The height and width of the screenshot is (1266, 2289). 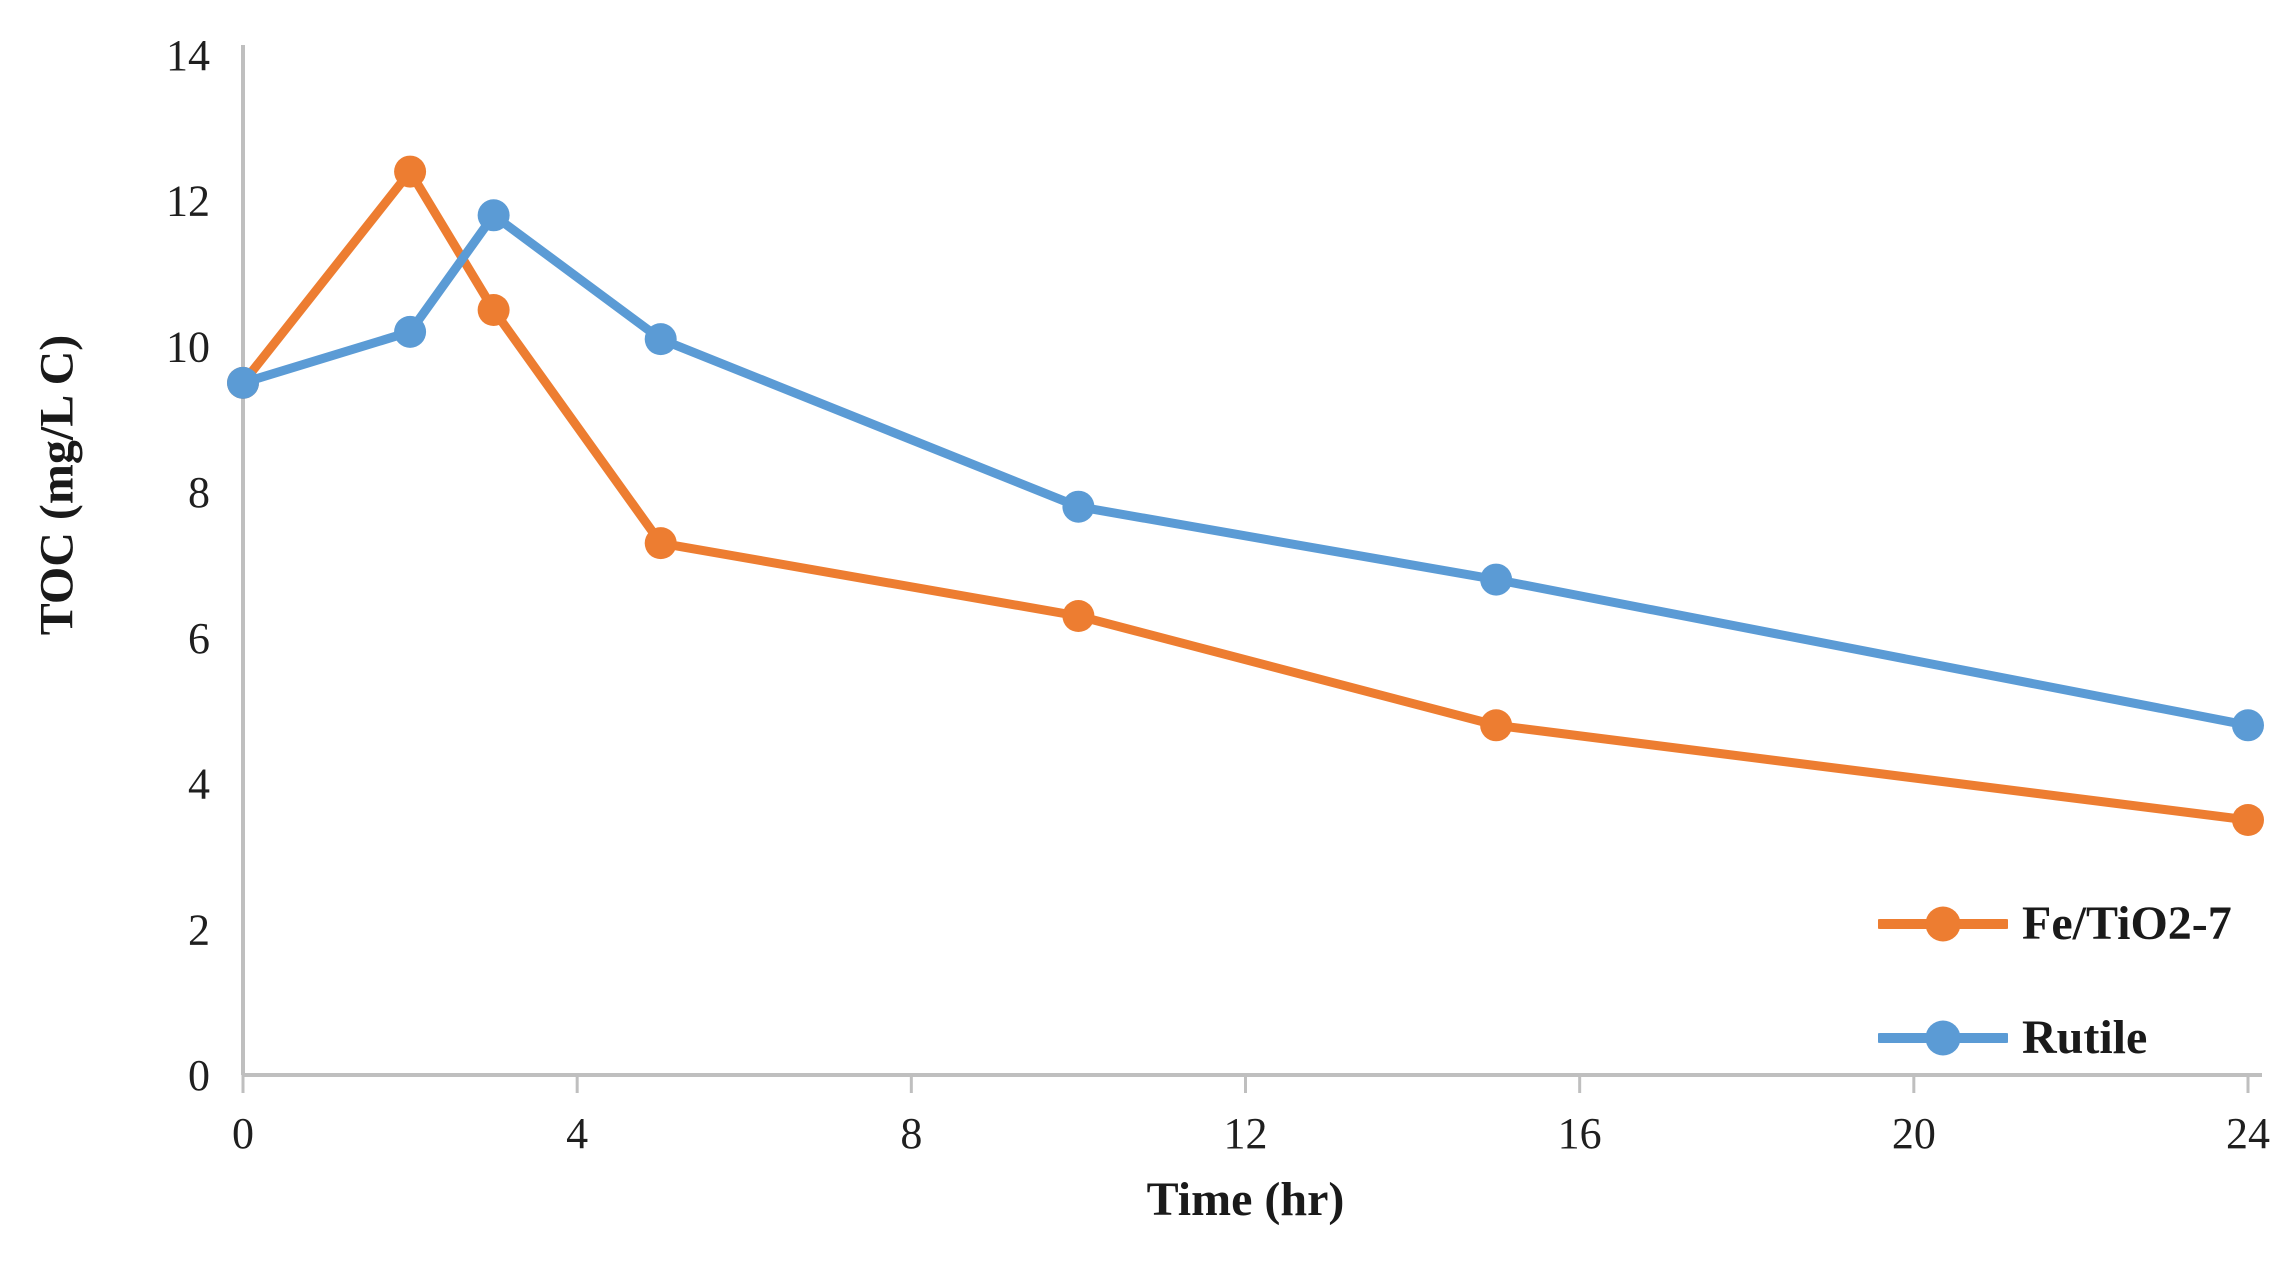 I want to click on data-point-Rutile-15hr, so click(x=1496, y=579).